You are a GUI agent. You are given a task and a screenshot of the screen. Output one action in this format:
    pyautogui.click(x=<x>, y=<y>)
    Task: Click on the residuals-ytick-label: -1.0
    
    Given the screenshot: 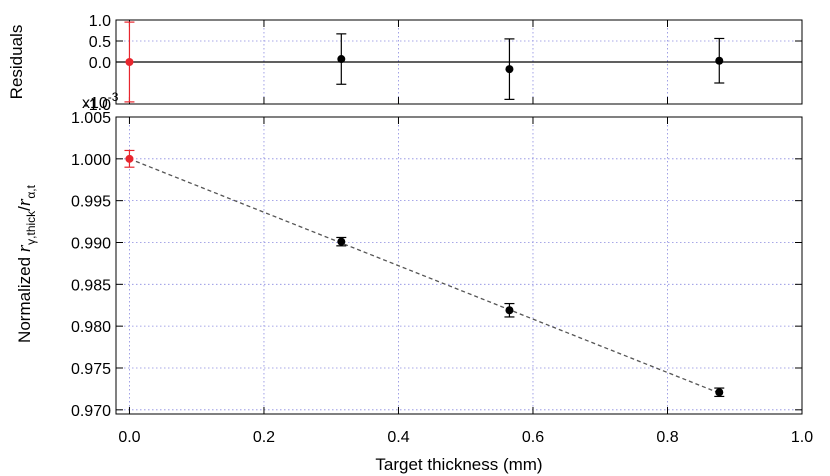 What is the action you would take?
    pyautogui.click(x=97, y=105)
    